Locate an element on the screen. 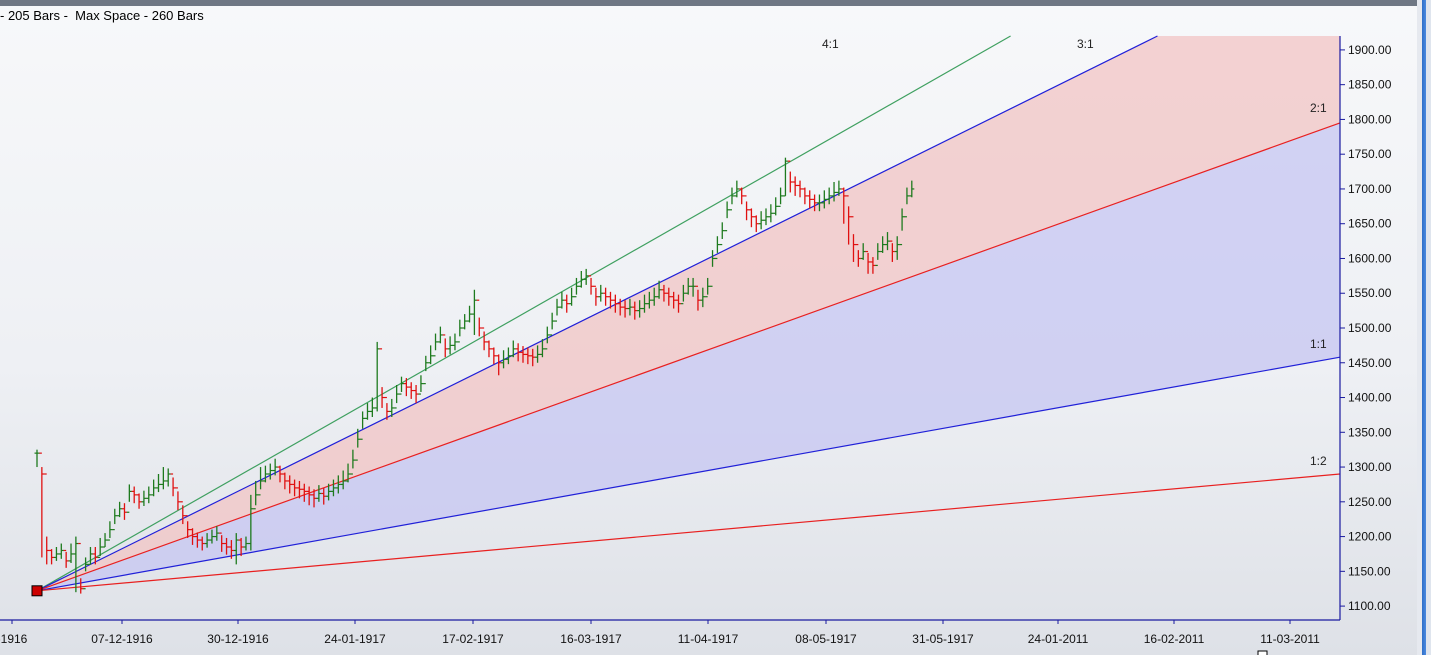  x-tick-label: 11-03-2011 is located at coordinates (1290, 639).